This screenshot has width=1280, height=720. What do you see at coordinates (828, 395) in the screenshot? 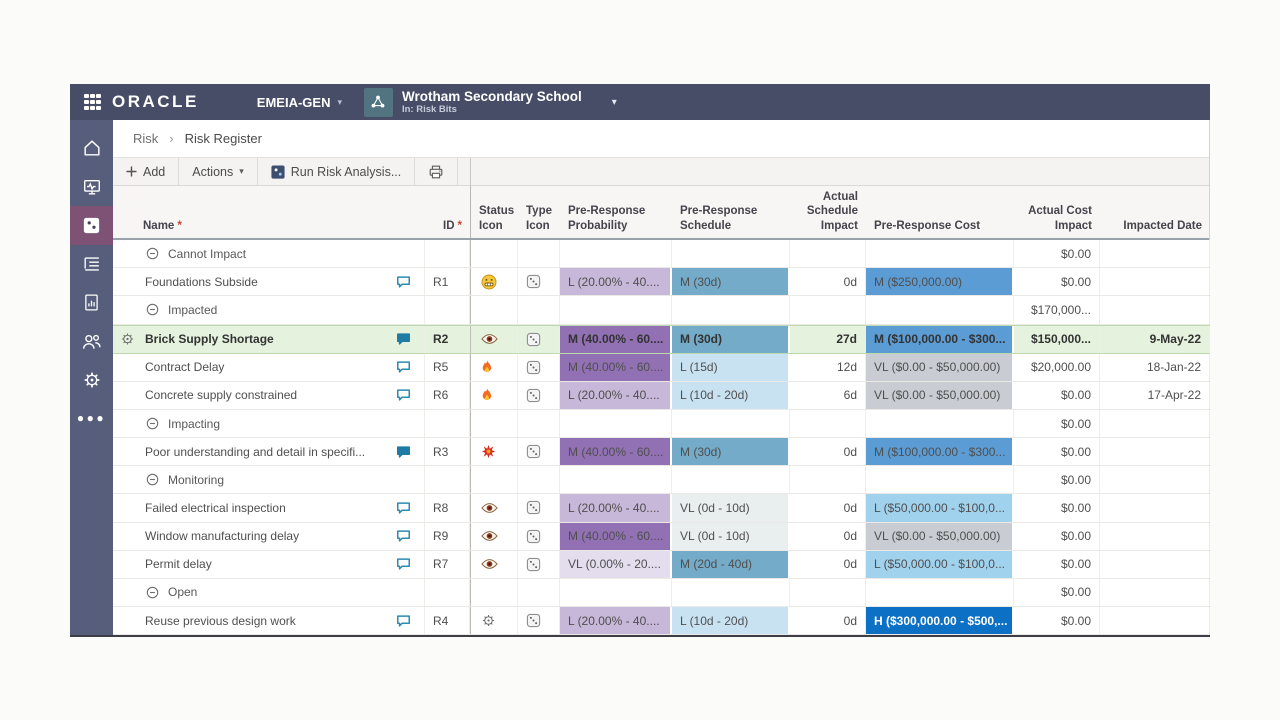
I see `actual-schedule-impact-cell: 6d` at bounding box center [828, 395].